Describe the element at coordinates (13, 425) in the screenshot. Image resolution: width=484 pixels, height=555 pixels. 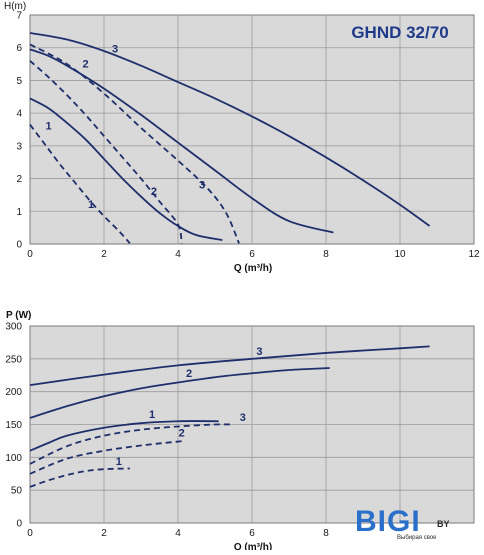
I see `y-tick-label: 150` at that location.